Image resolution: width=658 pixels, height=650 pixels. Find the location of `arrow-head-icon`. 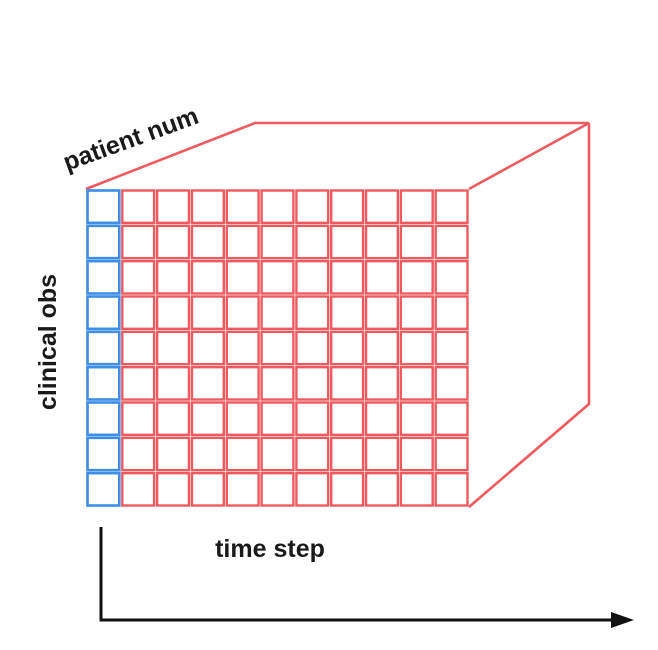

arrow-head-icon is located at coordinates (622, 620).